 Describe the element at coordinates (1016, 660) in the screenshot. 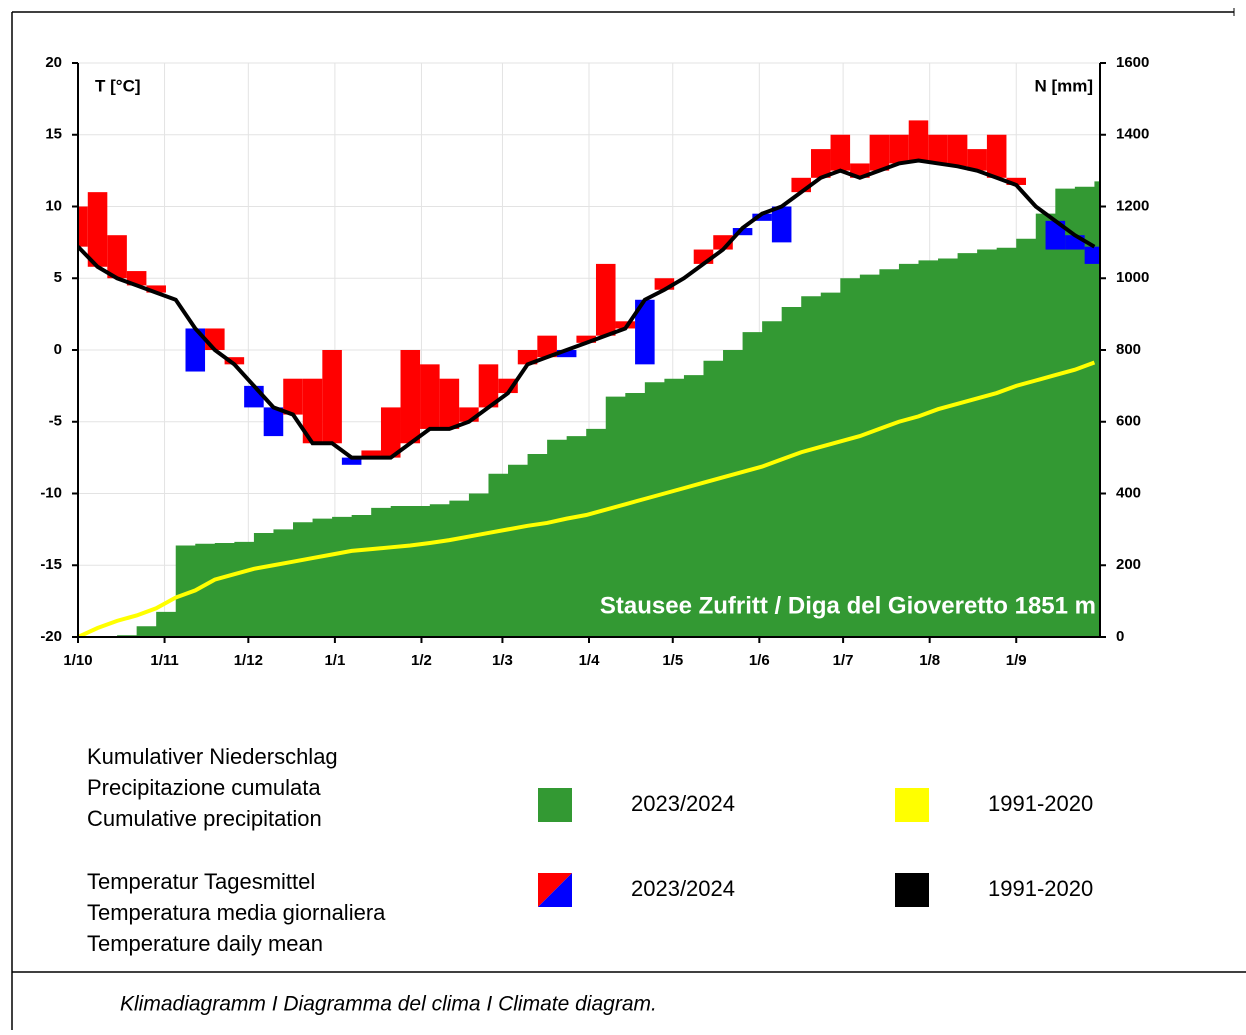

I see `x-tick-label: 1/9` at that location.